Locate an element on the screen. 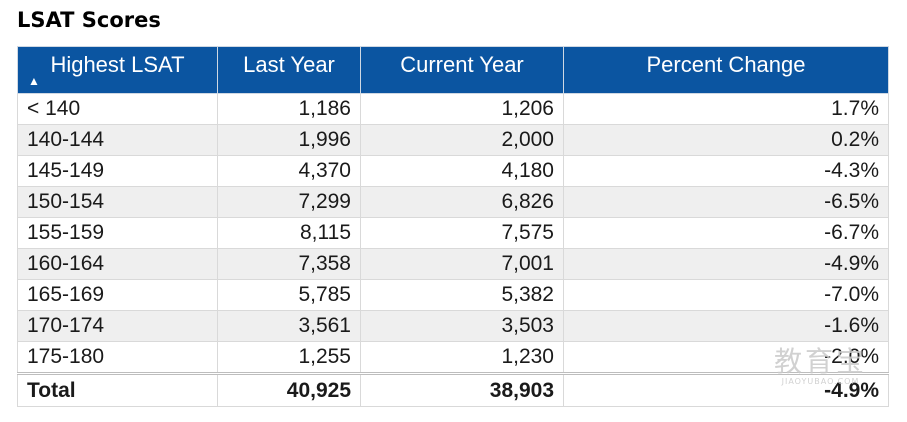 This screenshot has width=907, height=422. total-current-year: 38,903 is located at coordinates (462, 389).